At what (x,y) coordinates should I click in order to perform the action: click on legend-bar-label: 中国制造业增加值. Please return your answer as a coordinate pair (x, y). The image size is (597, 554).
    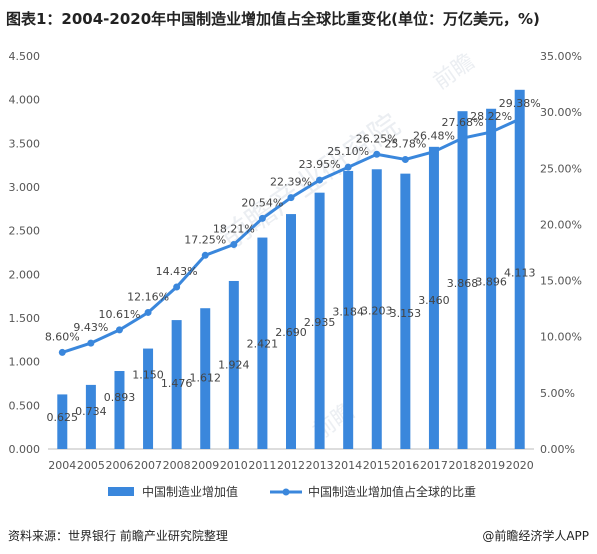
    Looking at the image, I should click on (190, 491).